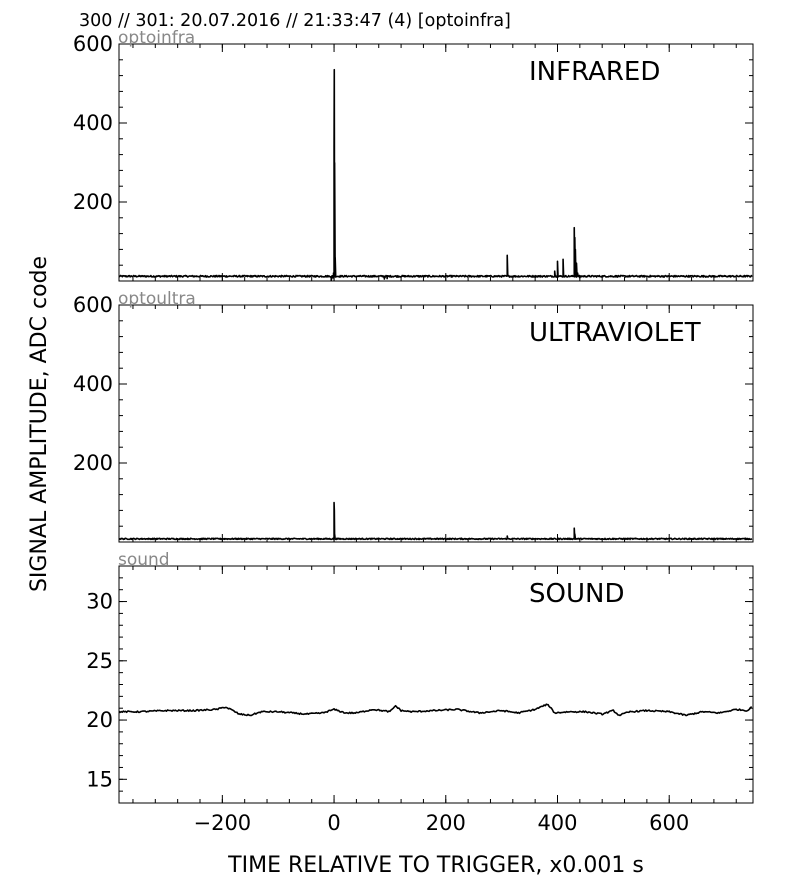 This screenshot has height=886, width=792. Describe the element at coordinates (594, 72) in the screenshot. I see `panel-title: INFRARED` at that location.